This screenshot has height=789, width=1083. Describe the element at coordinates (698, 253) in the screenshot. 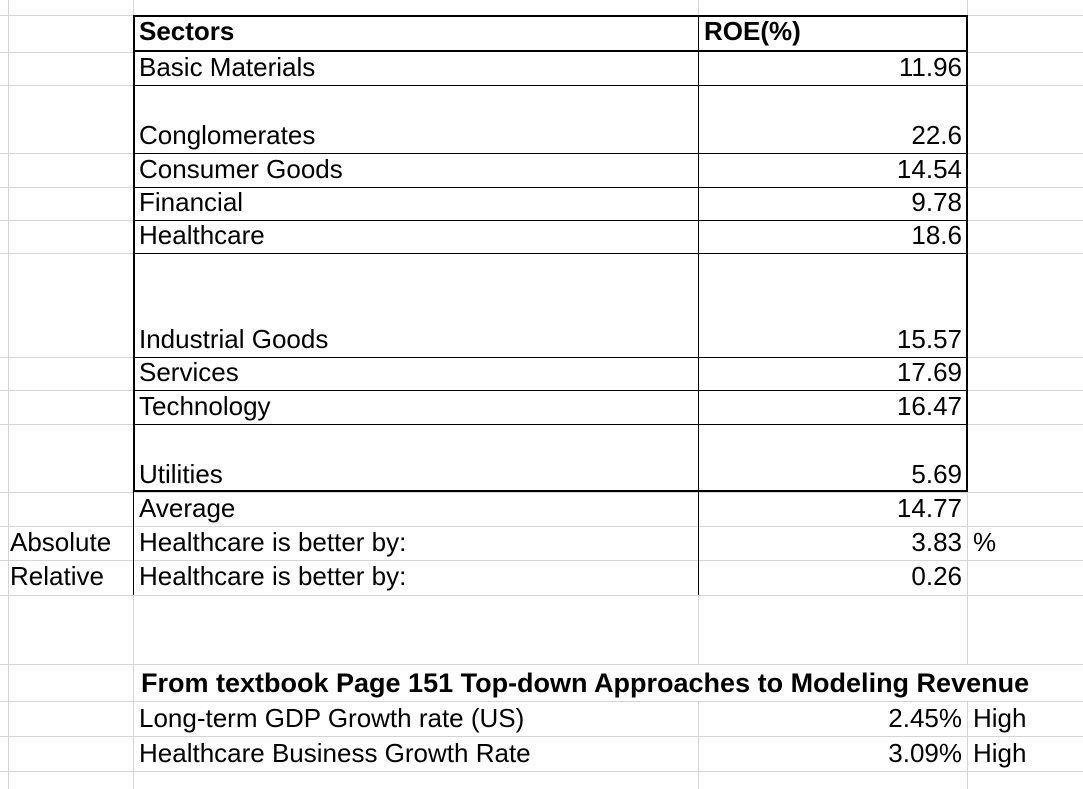

I see `table-column-divider` at that location.